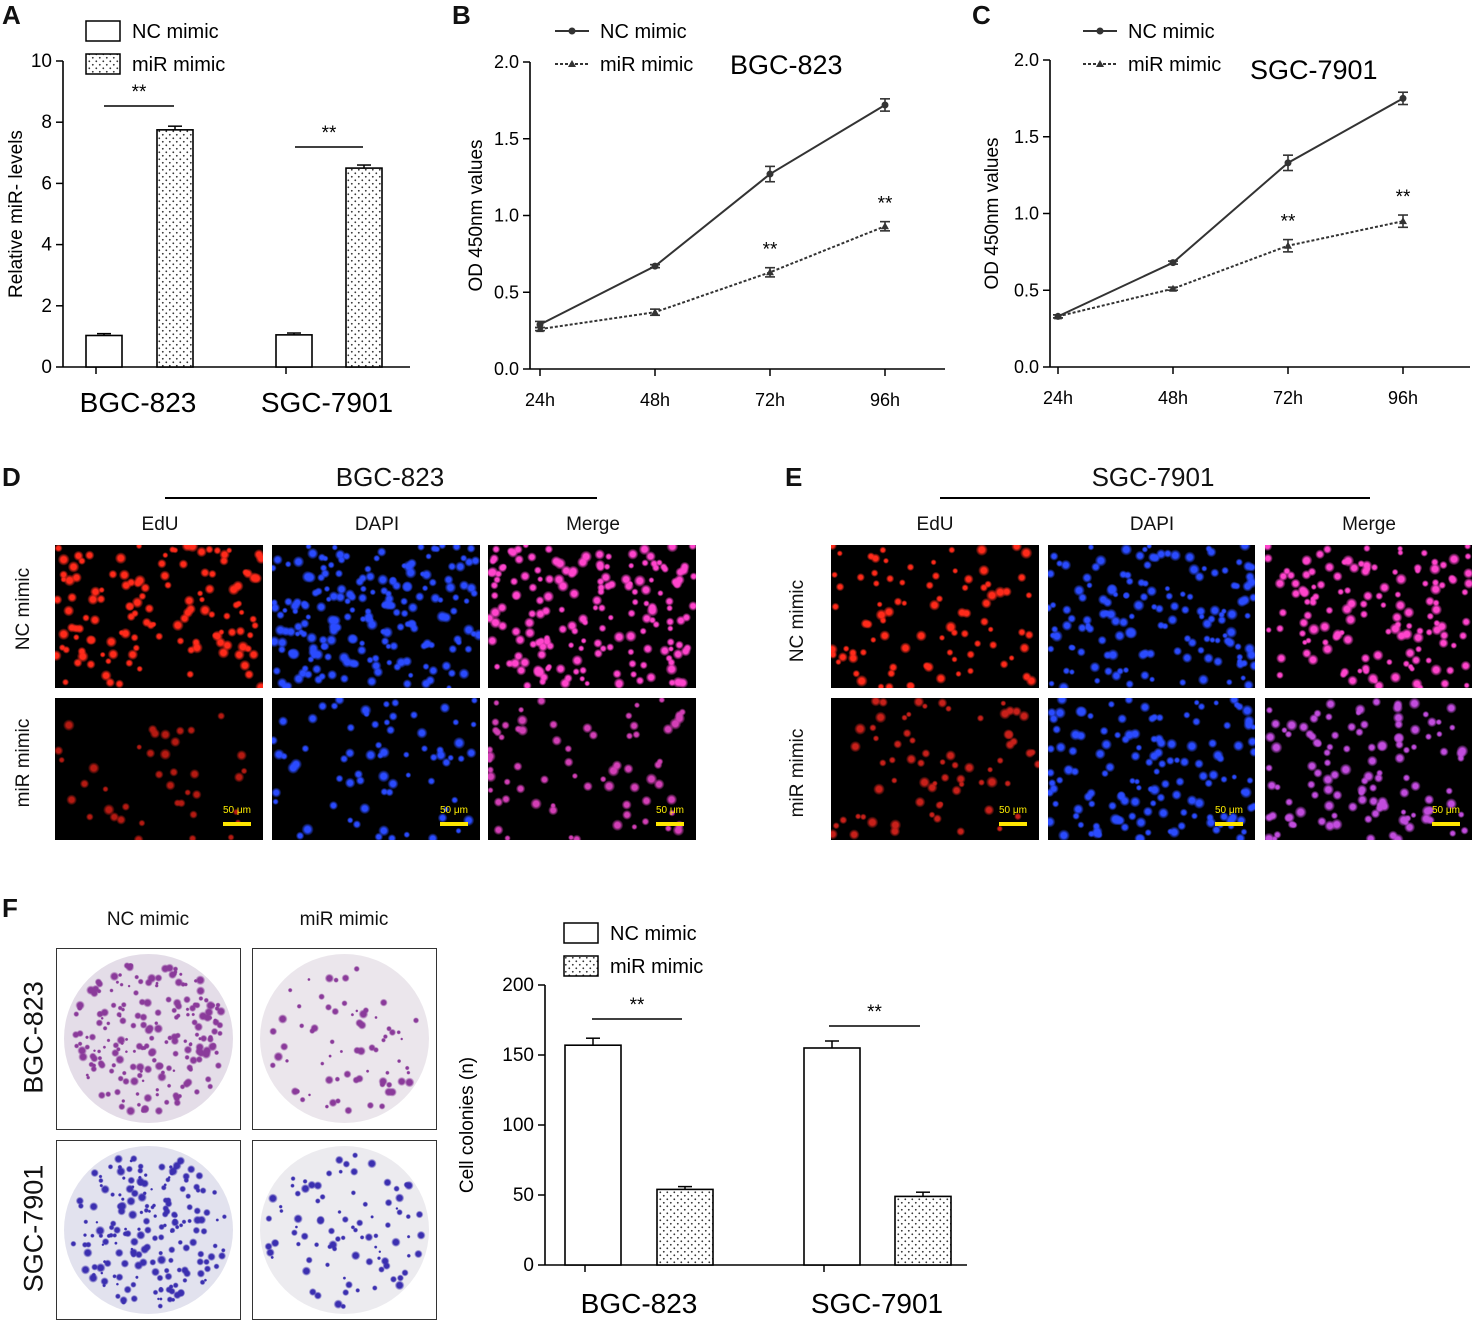 Image resolution: width=1473 pixels, height=1329 pixels. I want to click on y-tick-label: 0, so click(46, 367).